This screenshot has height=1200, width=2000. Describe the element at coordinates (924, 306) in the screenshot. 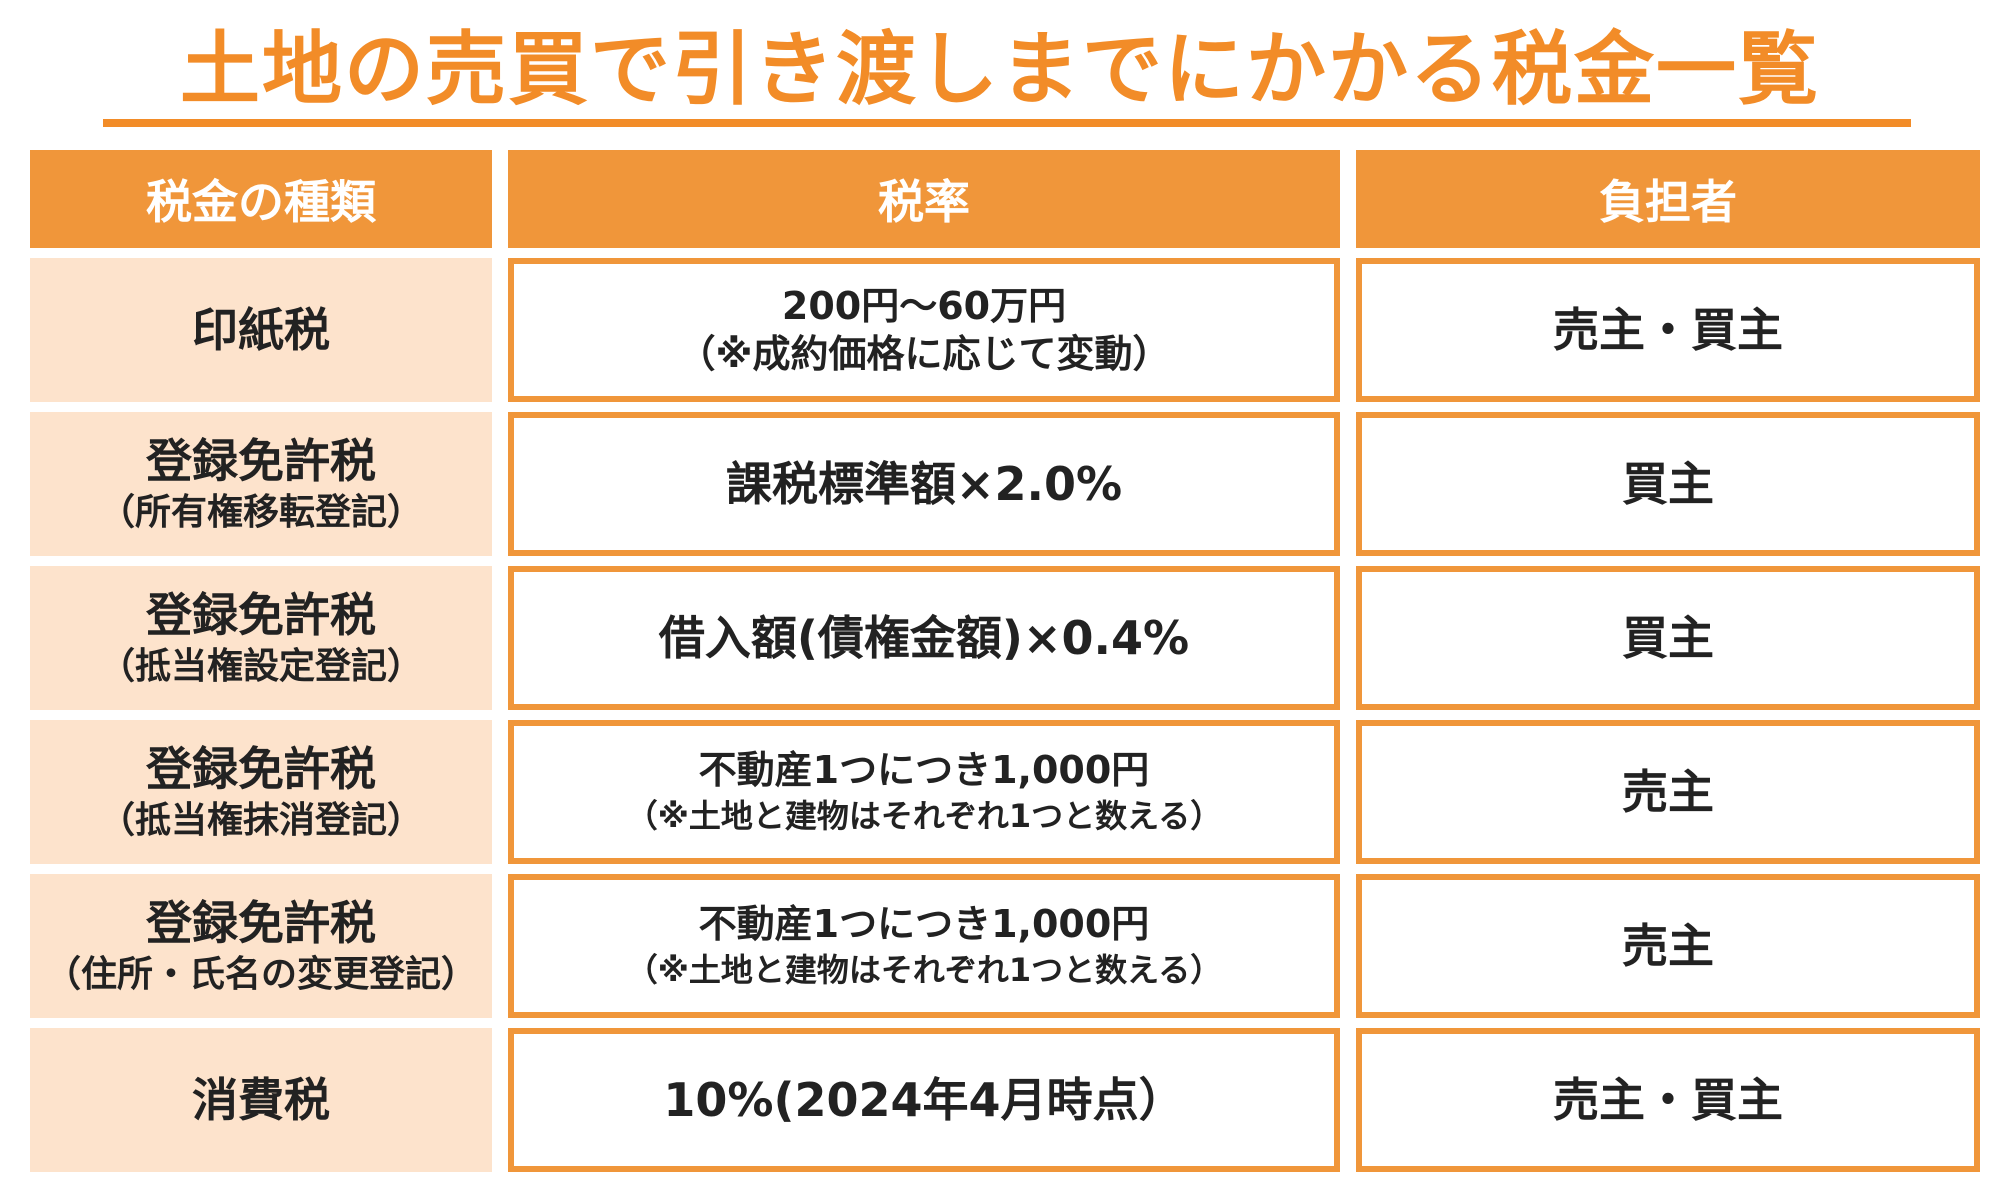

I see `tax-rate-text: 200円〜60万円` at that location.